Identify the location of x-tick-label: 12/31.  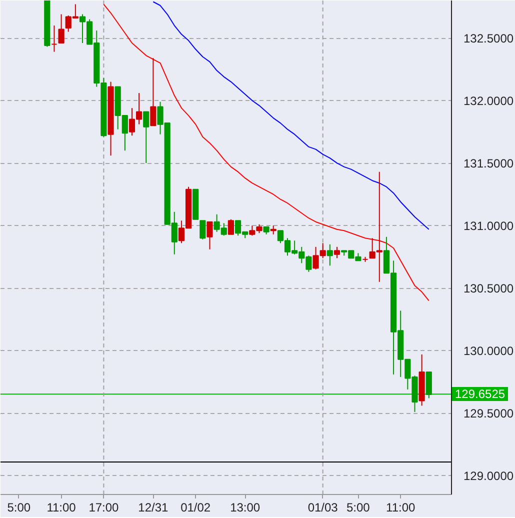
(153, 507).